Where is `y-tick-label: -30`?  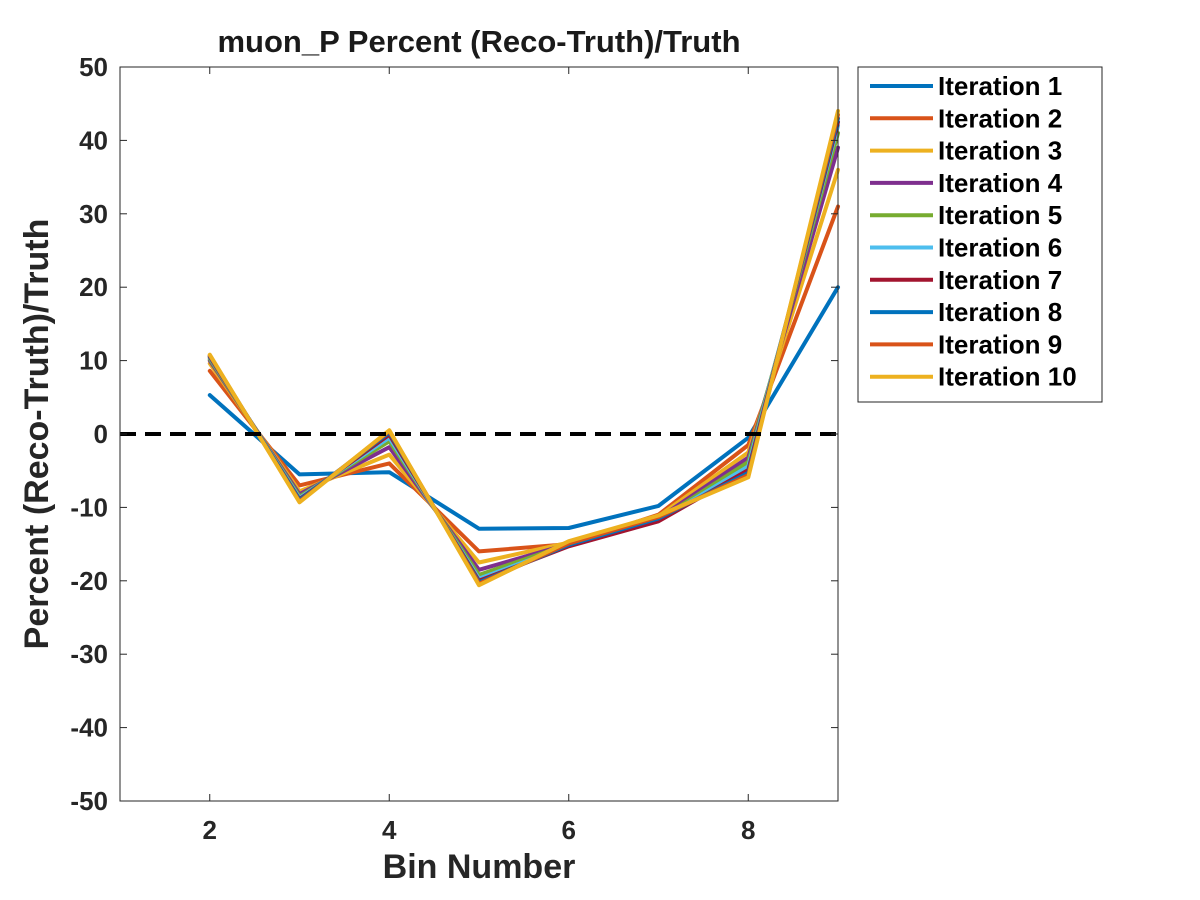
y-tick-label: -30 is located at coordinates (89, 654).